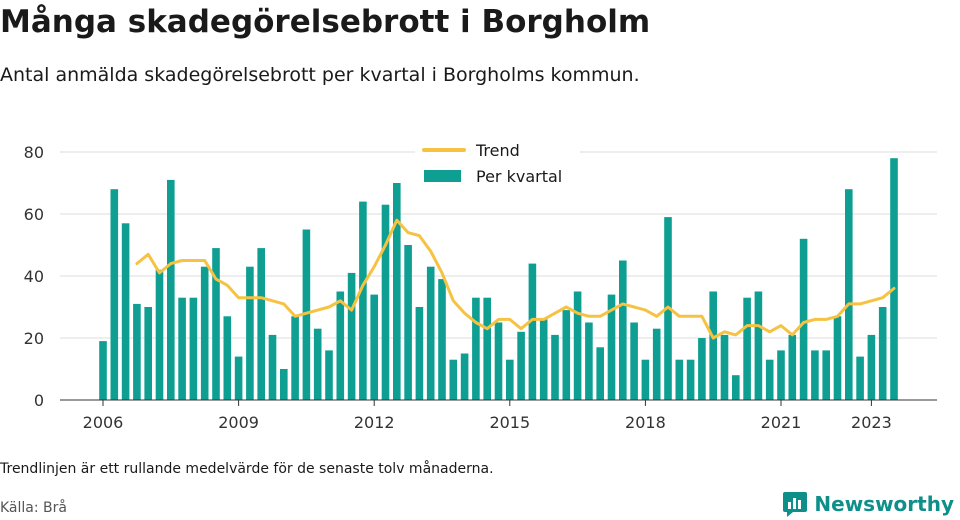 The height and width of the screenshot is (520, 960). What do you see at coordinates (497, 150) in the screenshot?
I see `legend-trend-label: Trend` at bounding box center [497, 150].